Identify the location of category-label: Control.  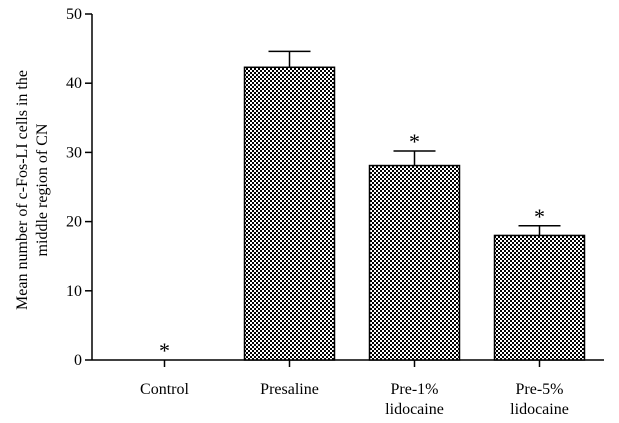
(164, 389).